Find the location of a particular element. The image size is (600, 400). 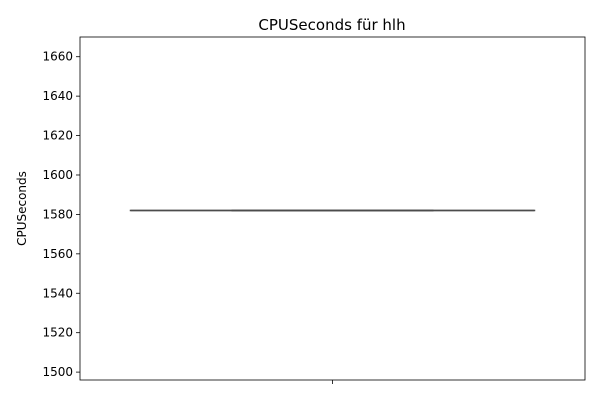

y-tick-label: 1640 is located at coordinates (57, 96).